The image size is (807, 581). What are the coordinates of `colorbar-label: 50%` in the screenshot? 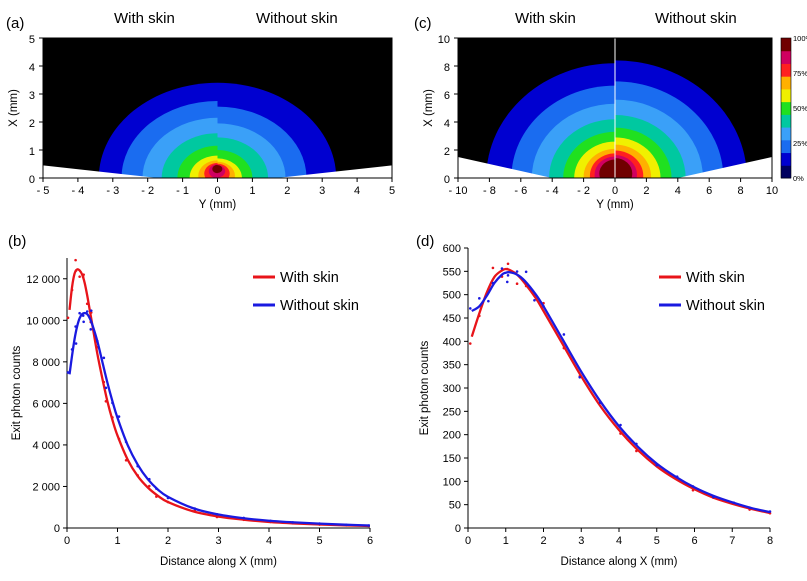 It's located at (800, 108).